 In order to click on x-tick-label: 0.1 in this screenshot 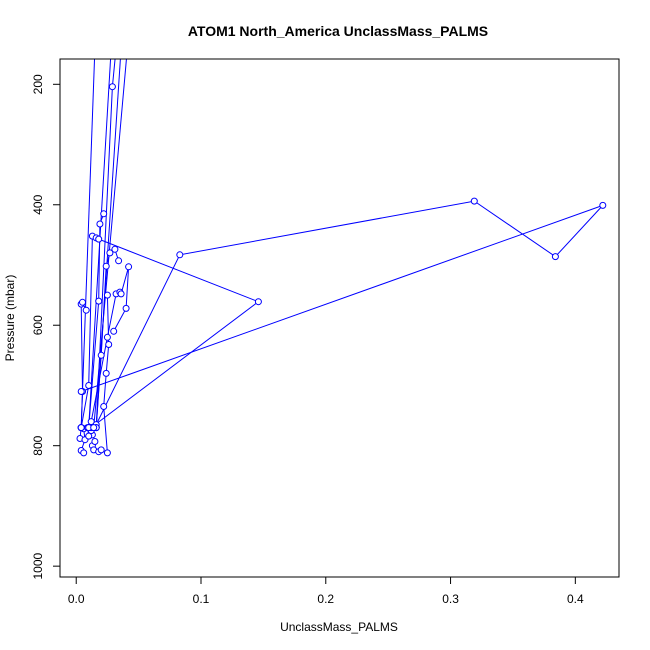, I will do `click(201, 599)`.